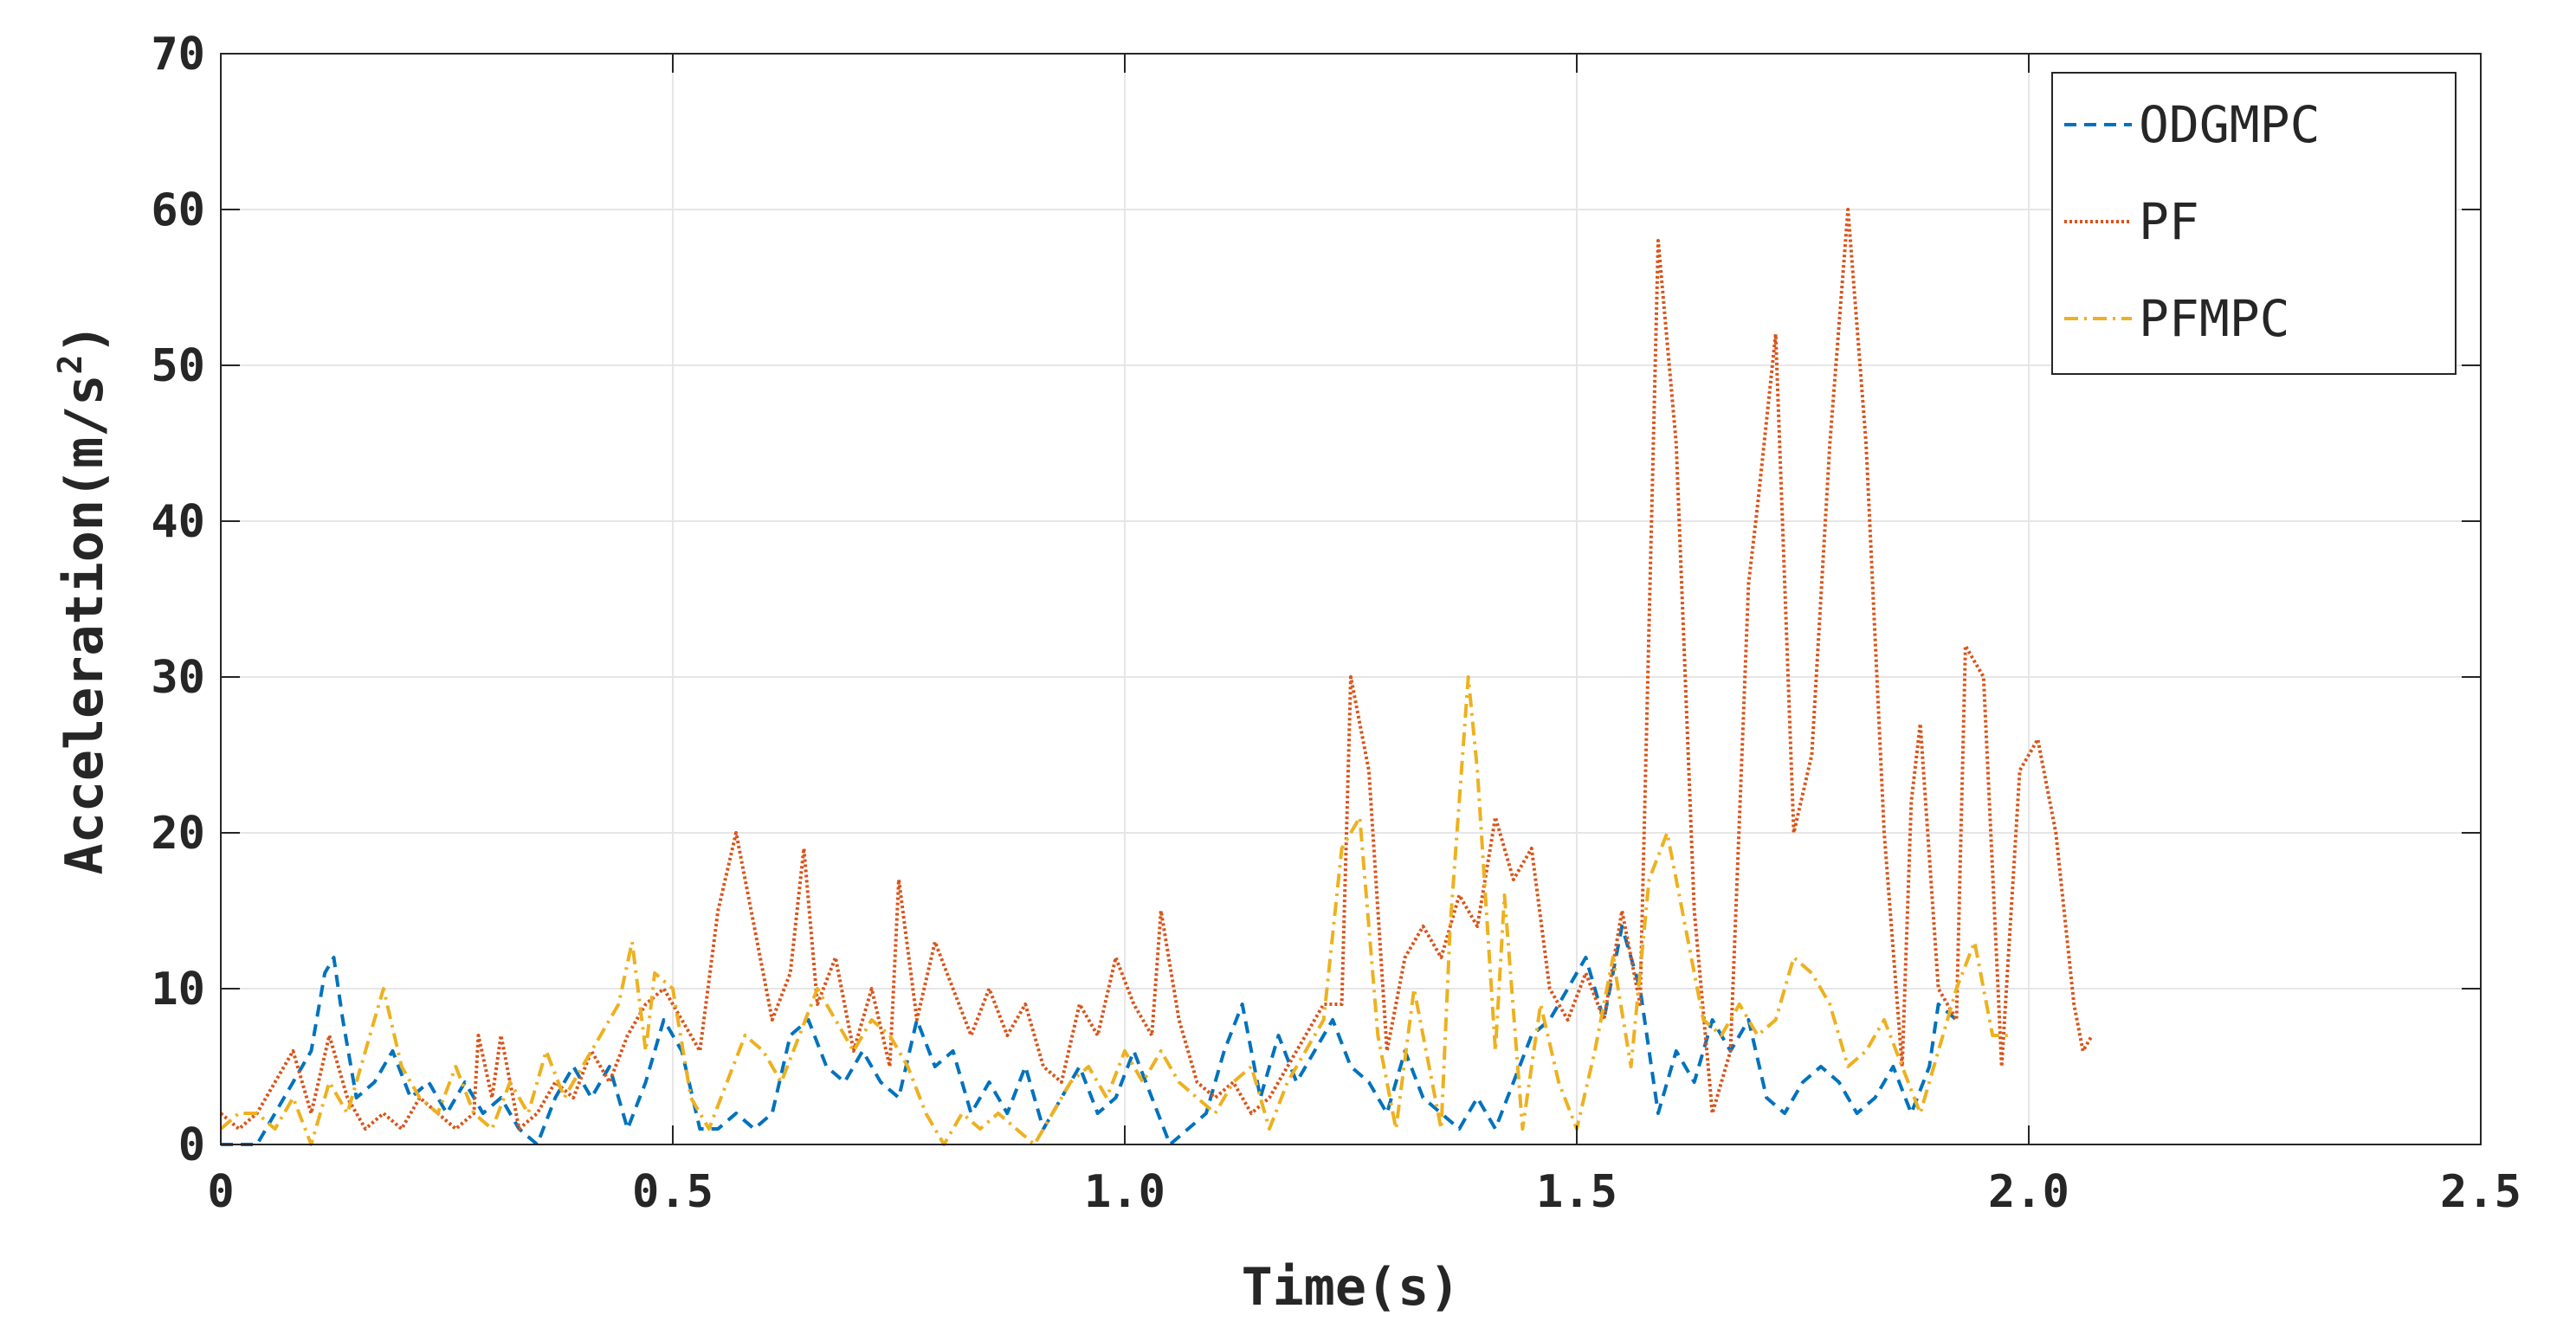 The width and height of the screenshot is (2576, 1341). Describe the element at coordinates (1576, 1192) in the screenshot. I see `x-tick-label: 1.5` at that location.